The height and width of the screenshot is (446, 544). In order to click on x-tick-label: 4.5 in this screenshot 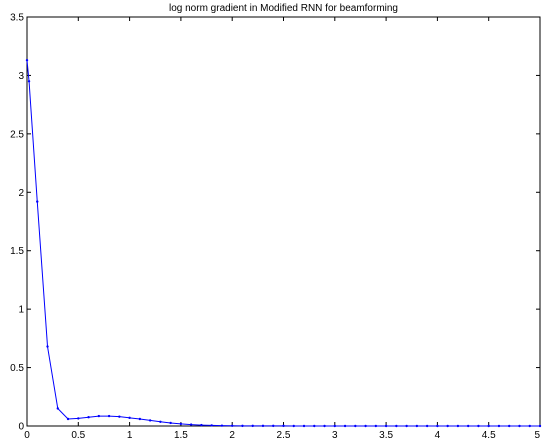, I will do `click(489, 435)`.